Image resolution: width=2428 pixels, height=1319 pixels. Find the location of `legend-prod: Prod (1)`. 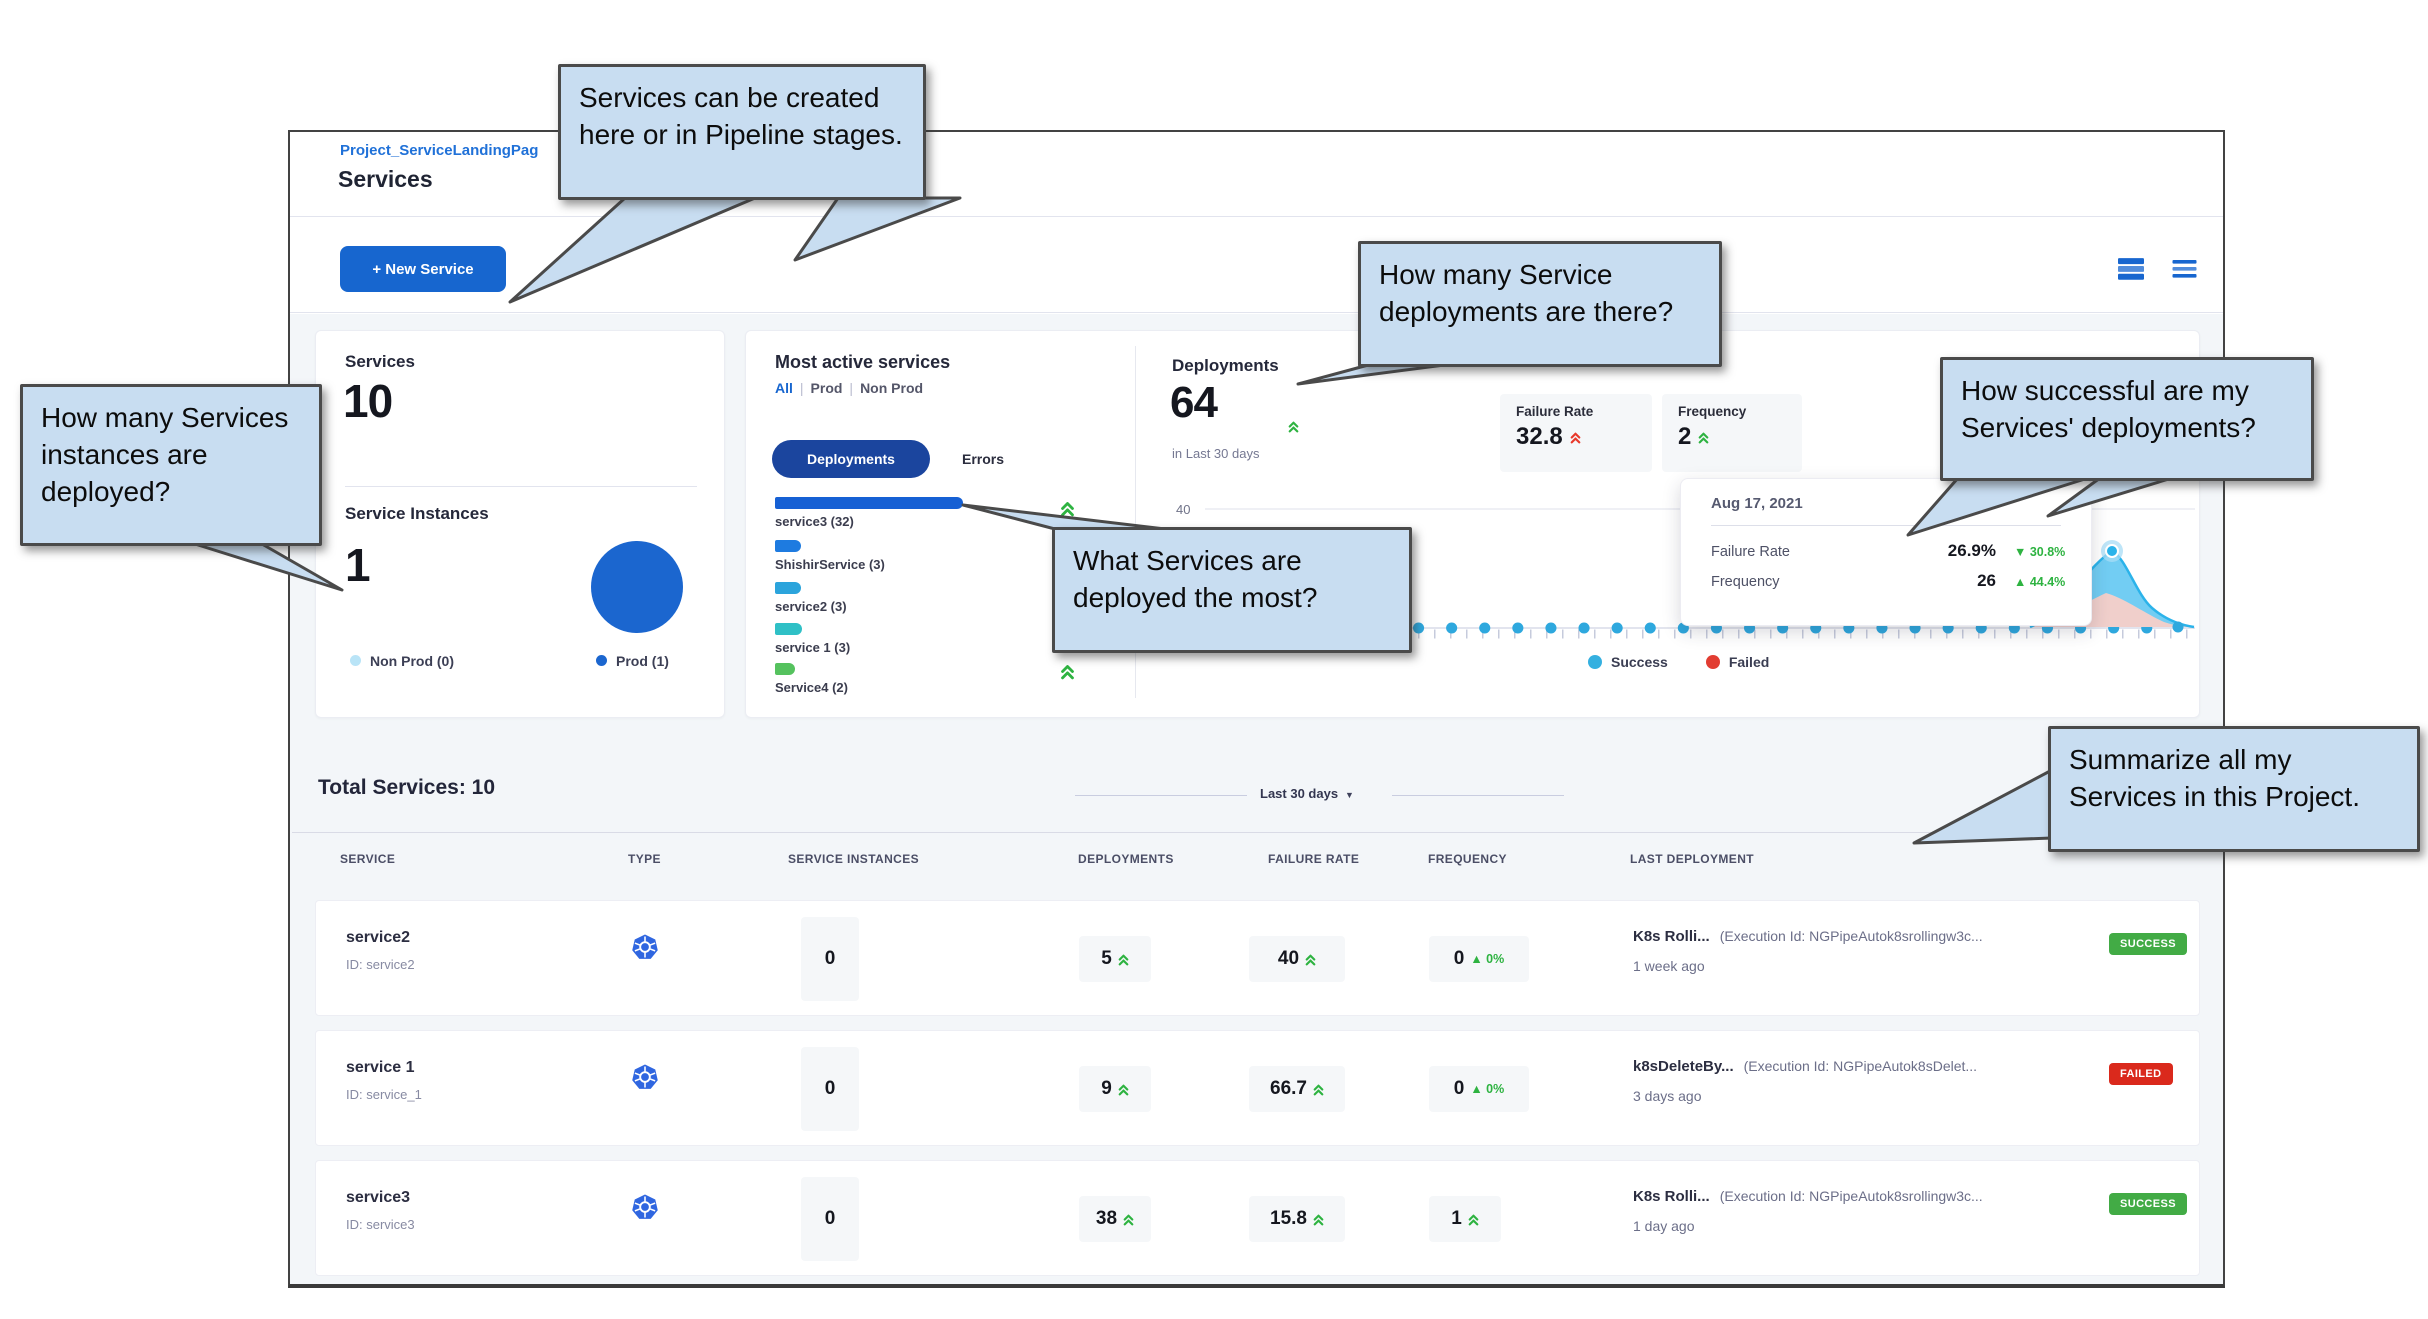

legend-prod: Prod (1) is located at coordinates (632, 661).